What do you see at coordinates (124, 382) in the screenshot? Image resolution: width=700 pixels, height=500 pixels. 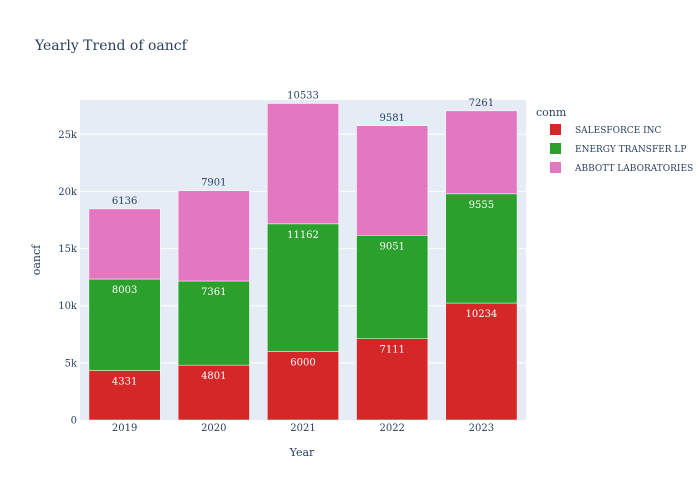 I see `bar-value-label: 4331` at bounding box center [124, 382].